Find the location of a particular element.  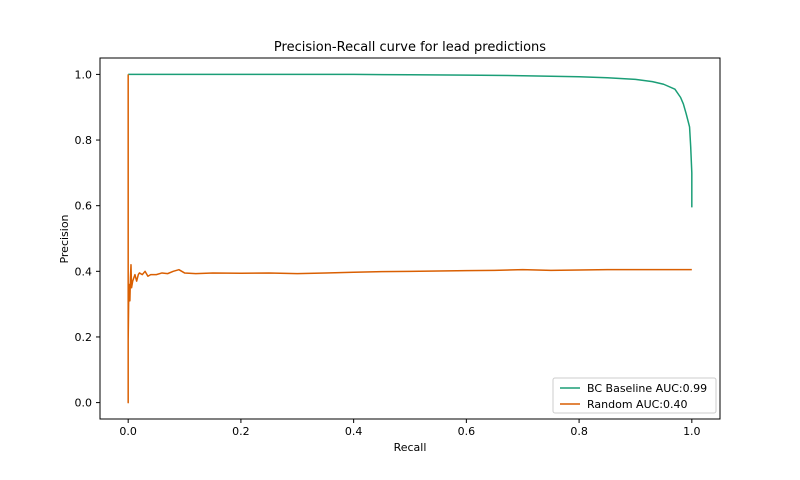

y-axis-label: Precision is located at coordinates (64, 238).